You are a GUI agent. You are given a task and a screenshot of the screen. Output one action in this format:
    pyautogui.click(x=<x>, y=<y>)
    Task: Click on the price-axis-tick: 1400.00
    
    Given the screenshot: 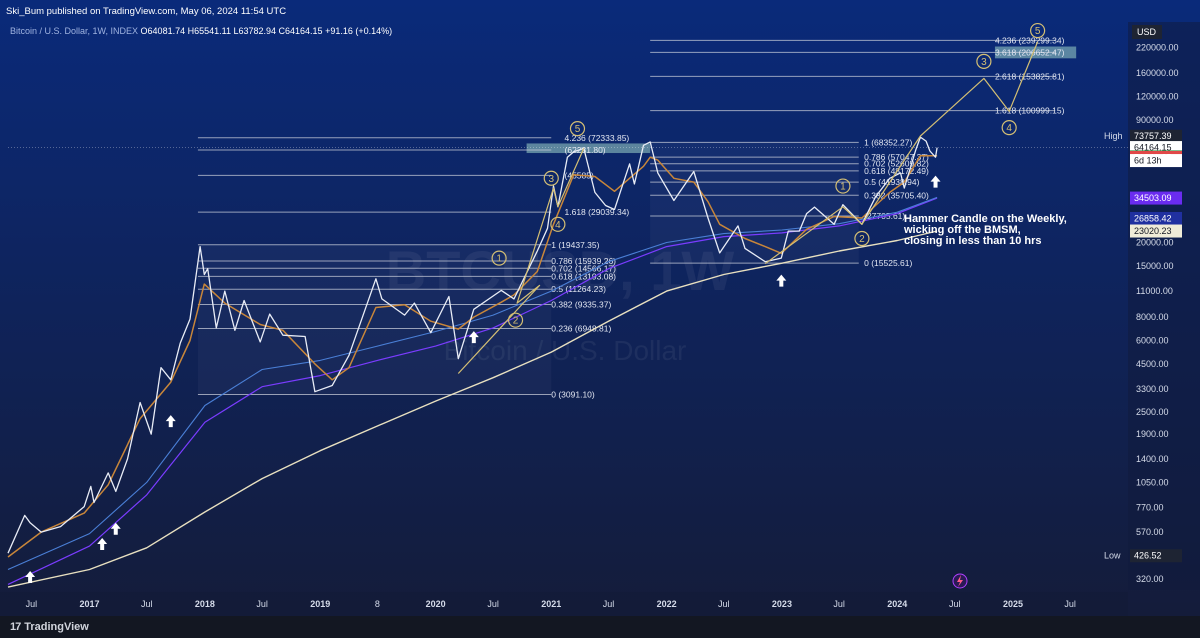 What is the action you would take?
    pyautogui.click(x=1152, y=459)
    